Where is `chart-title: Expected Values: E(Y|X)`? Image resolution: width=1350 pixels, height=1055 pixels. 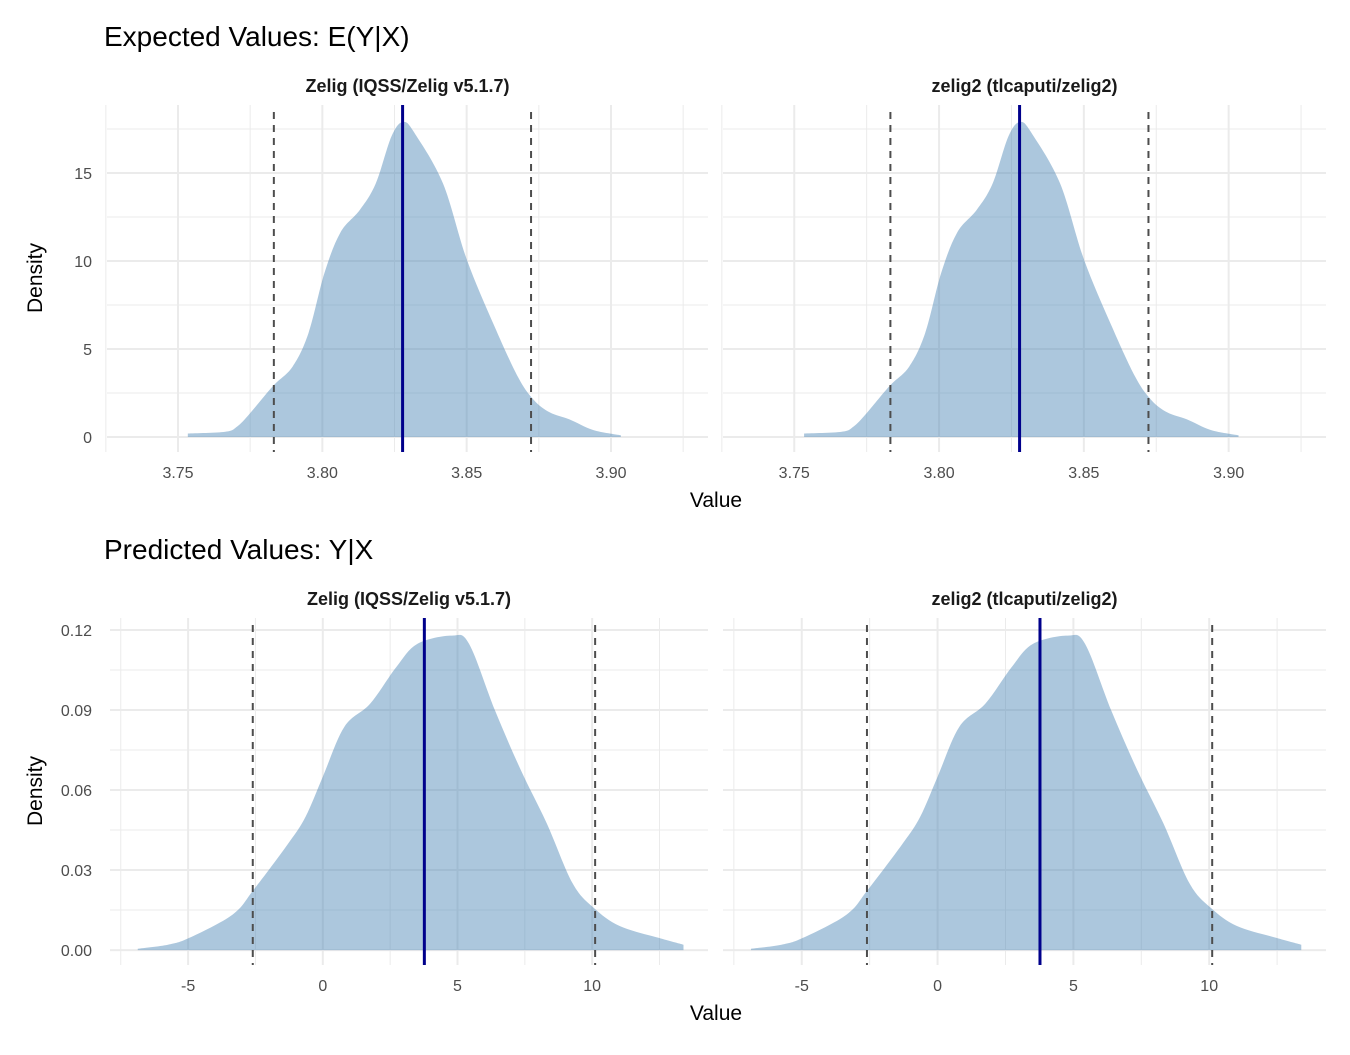
chart-title: Expected Values: E(Y|X) is located at coordinates (257, 36).